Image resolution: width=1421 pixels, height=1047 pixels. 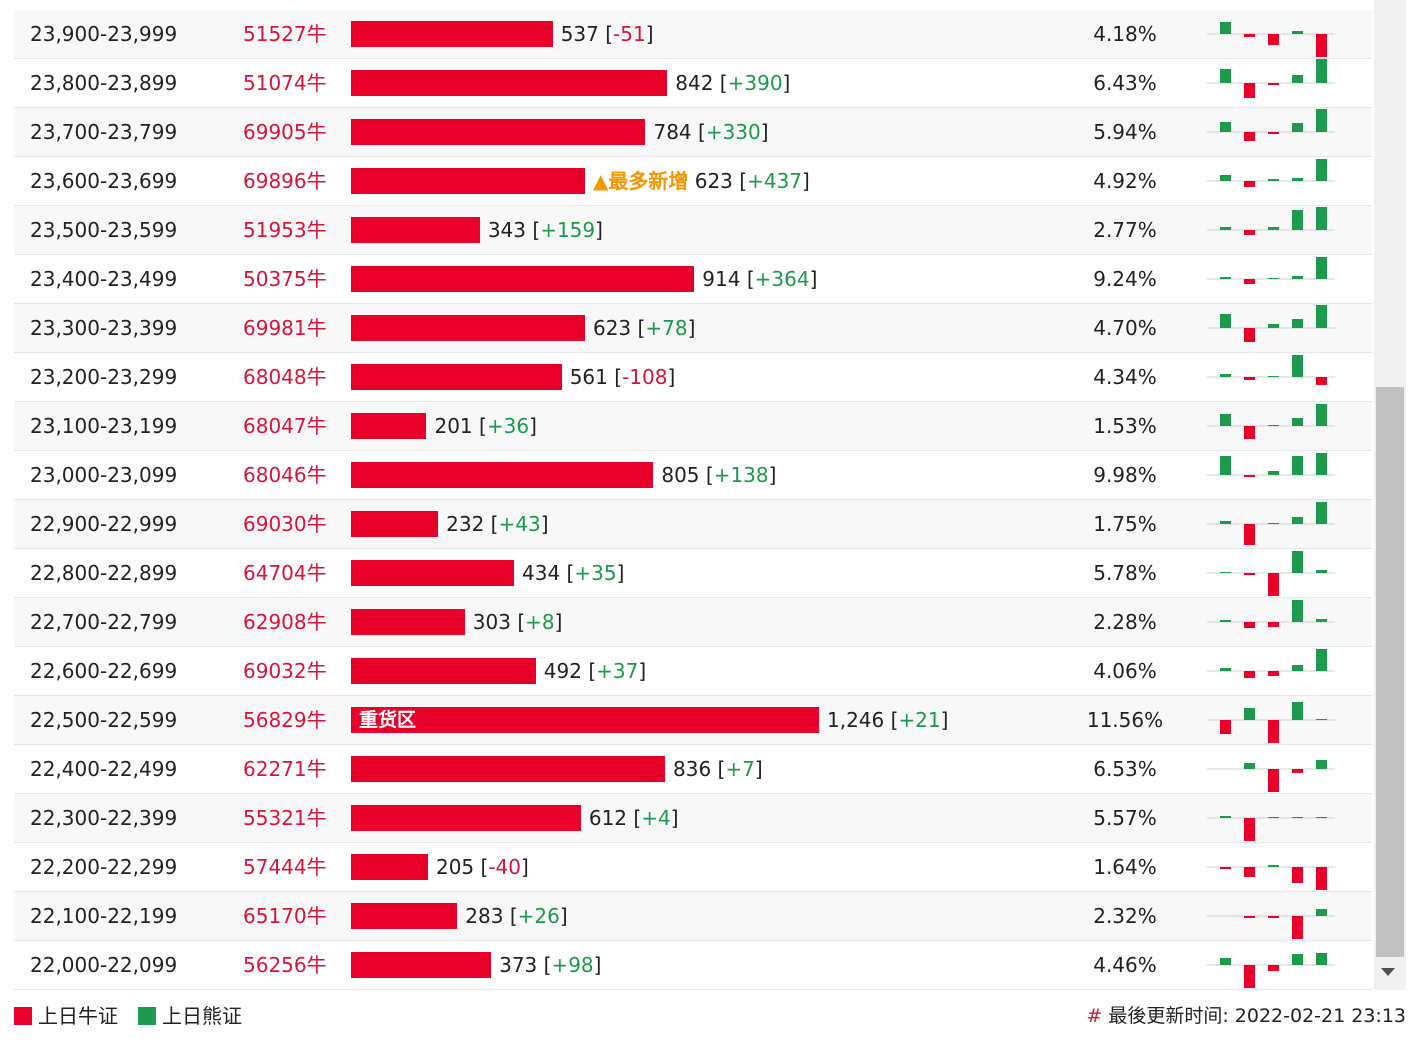 I want to click on pct: 4.18%, so click(x=1125, y=34).